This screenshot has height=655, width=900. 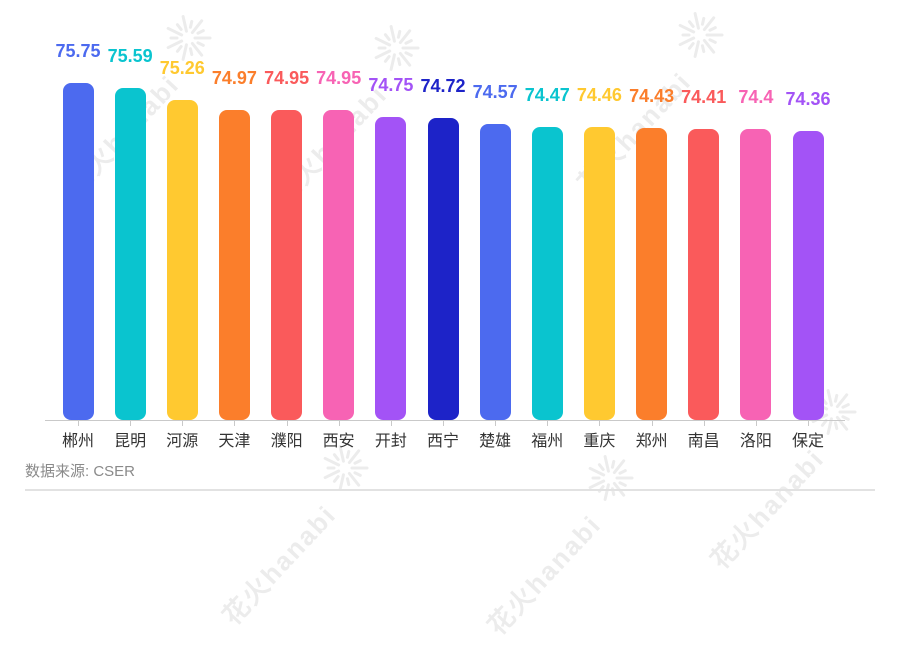 I want to click on value-label: 74.41, so click(x=704, y=97).